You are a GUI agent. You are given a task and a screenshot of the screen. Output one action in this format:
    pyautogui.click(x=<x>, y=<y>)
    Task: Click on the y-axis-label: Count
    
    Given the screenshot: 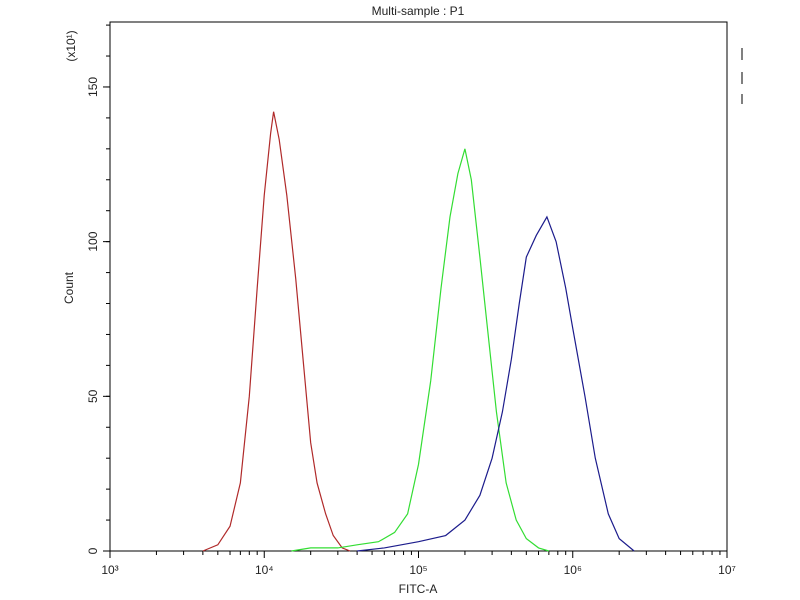 What is the action you would take?
    pyautogui.click(x=69, y=287)
    